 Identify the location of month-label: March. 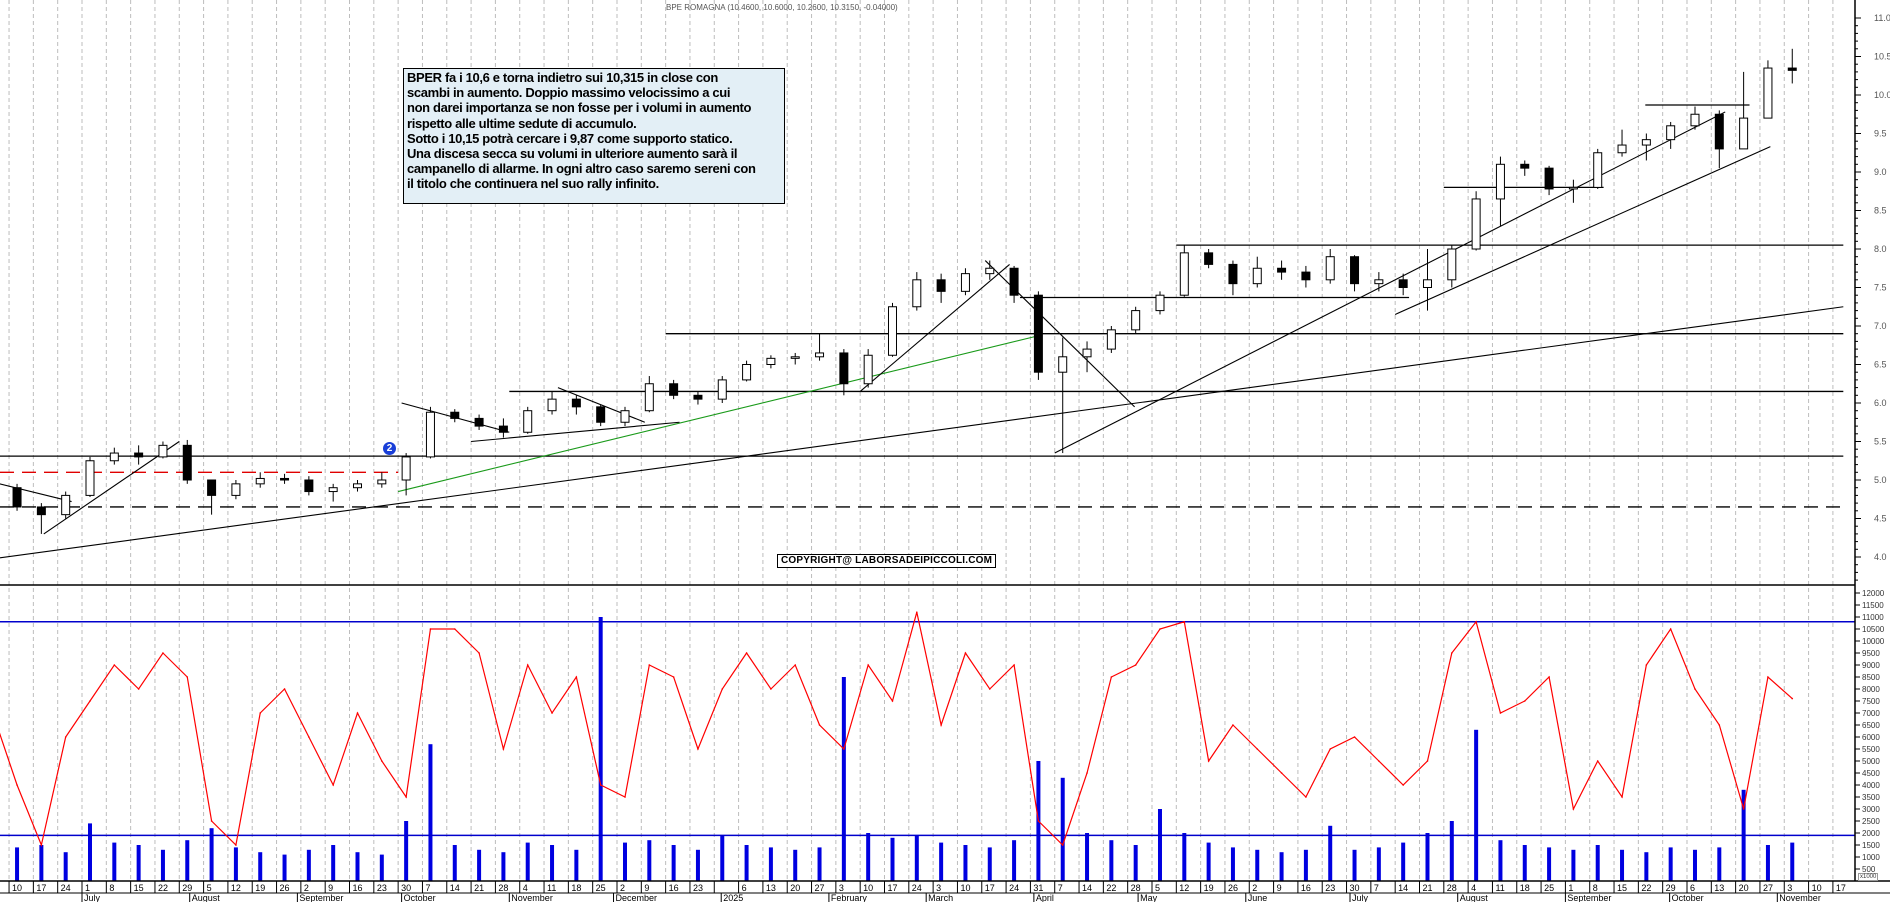
(940, 897).